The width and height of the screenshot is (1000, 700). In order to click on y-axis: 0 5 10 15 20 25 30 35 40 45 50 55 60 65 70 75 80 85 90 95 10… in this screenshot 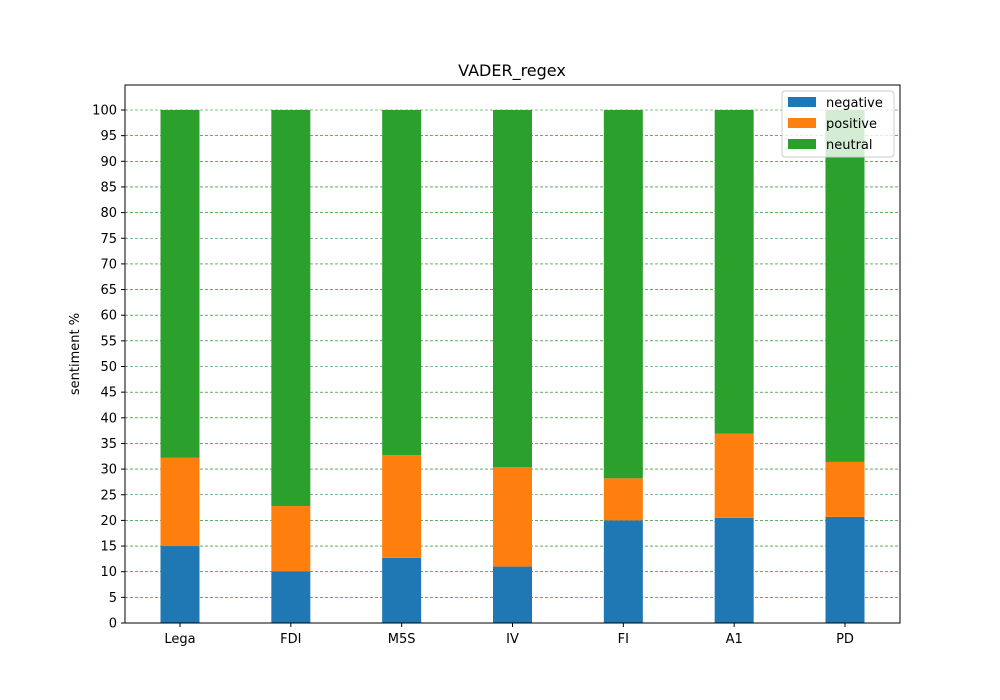, I will do `click(108, 368)`.